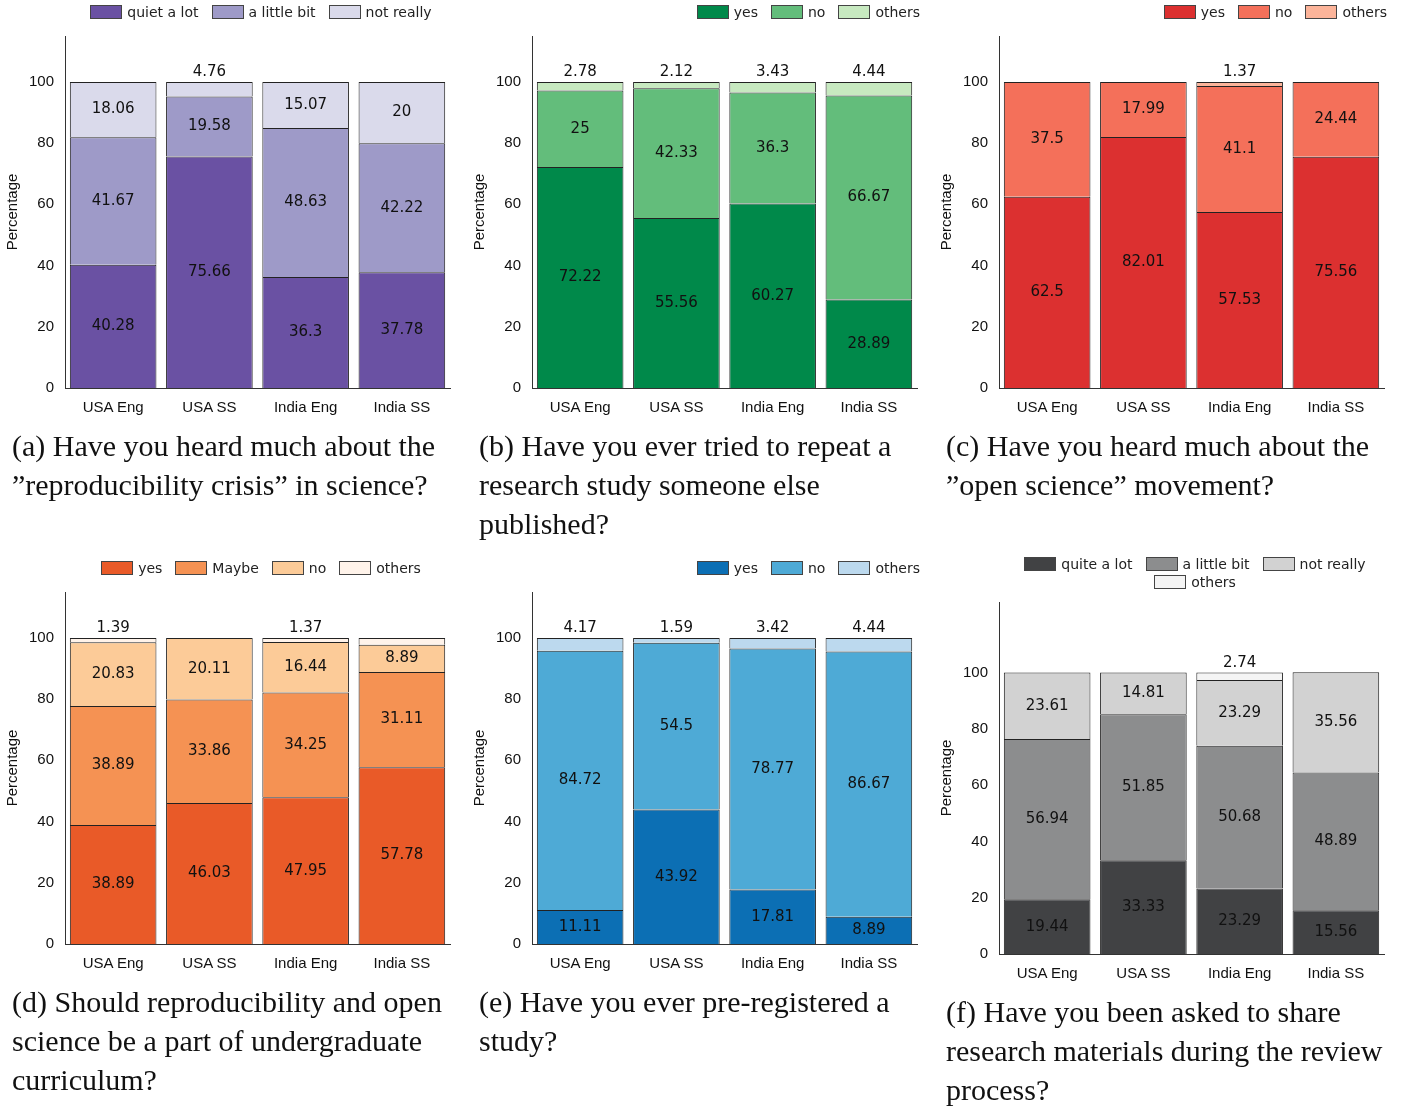  What do you see at coordinates (227, 1041) in the screenshot?
I see `text: (d) Should reproducibility and open science be a part of undergraduate curriculum?` at bounding box center [227, 1041].